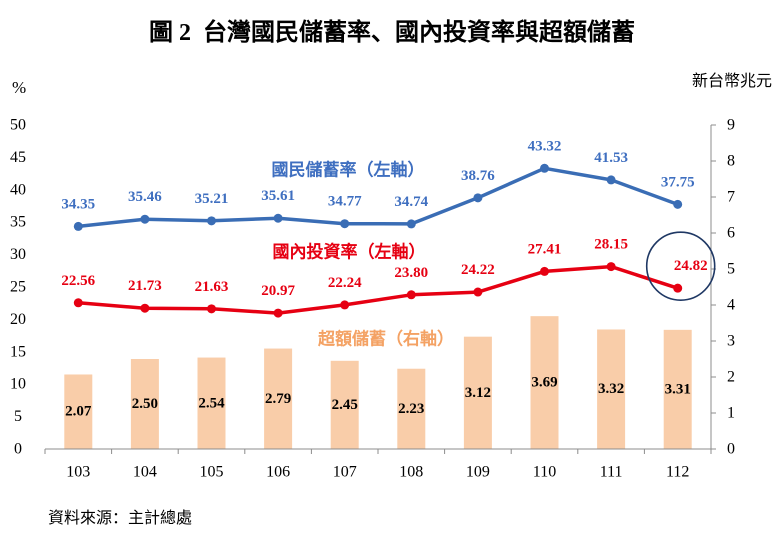  What do you see at coordinates (78, 204) in the screenshot?
I see `national-saving-rate-value-label: 34.35` at bounding box center [78, 204].